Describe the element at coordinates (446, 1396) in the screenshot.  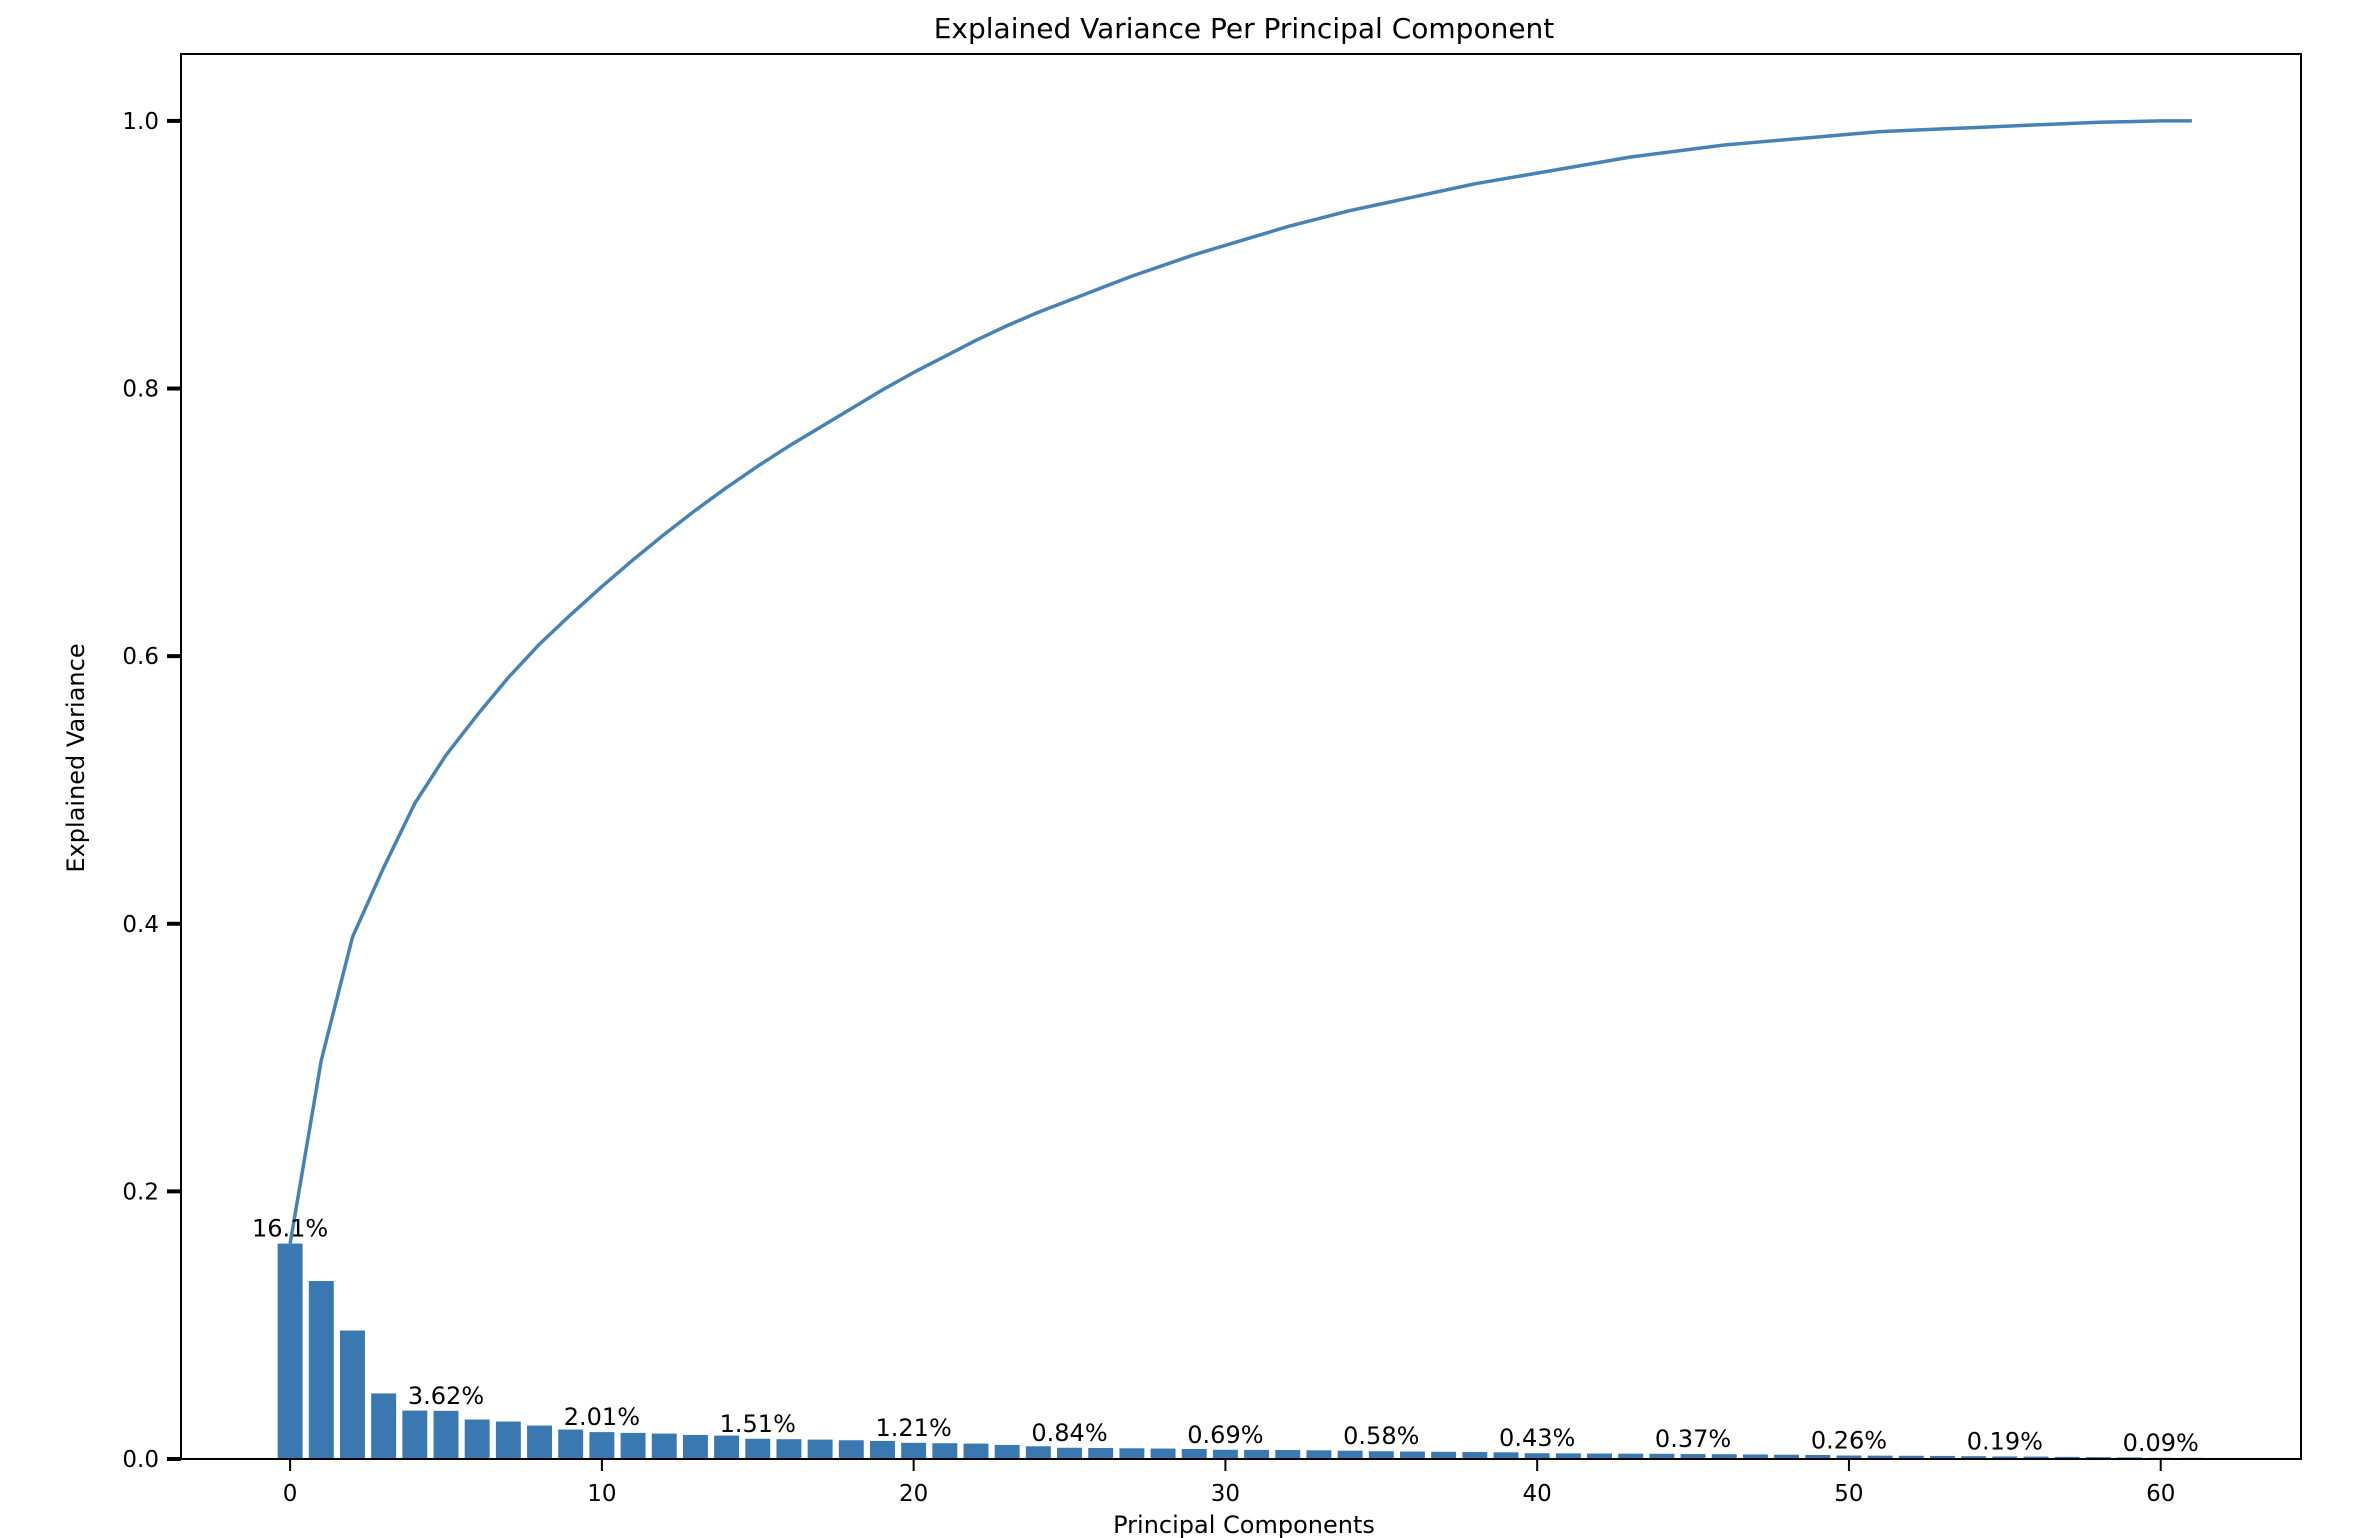
I see `bar-data-label: 3.62%` at that location.